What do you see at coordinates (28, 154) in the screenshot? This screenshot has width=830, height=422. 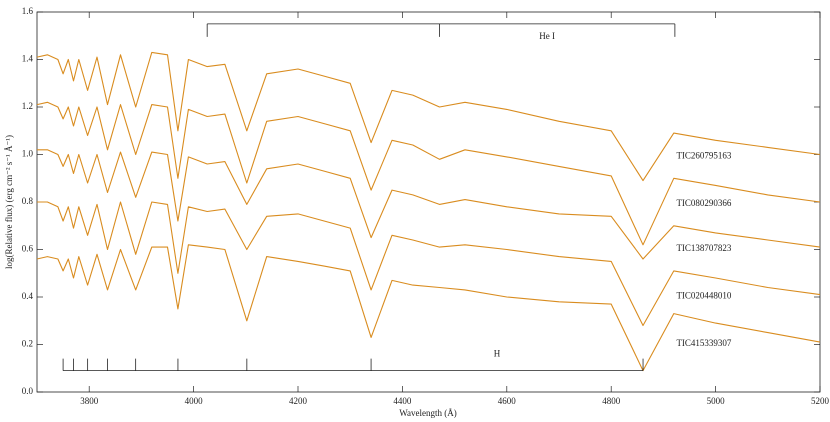 I see `y-tick-label: 1.0` at bounding box center [28, 154].